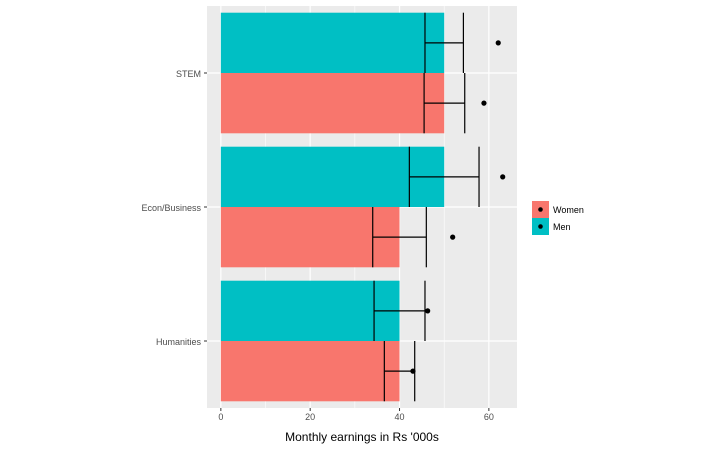 This screenshot has width=722, height=450. What do you see at coordinates (400, 417) in the screenshot?
I see `x-tick-label: 40` at bounding box center [400, 417].